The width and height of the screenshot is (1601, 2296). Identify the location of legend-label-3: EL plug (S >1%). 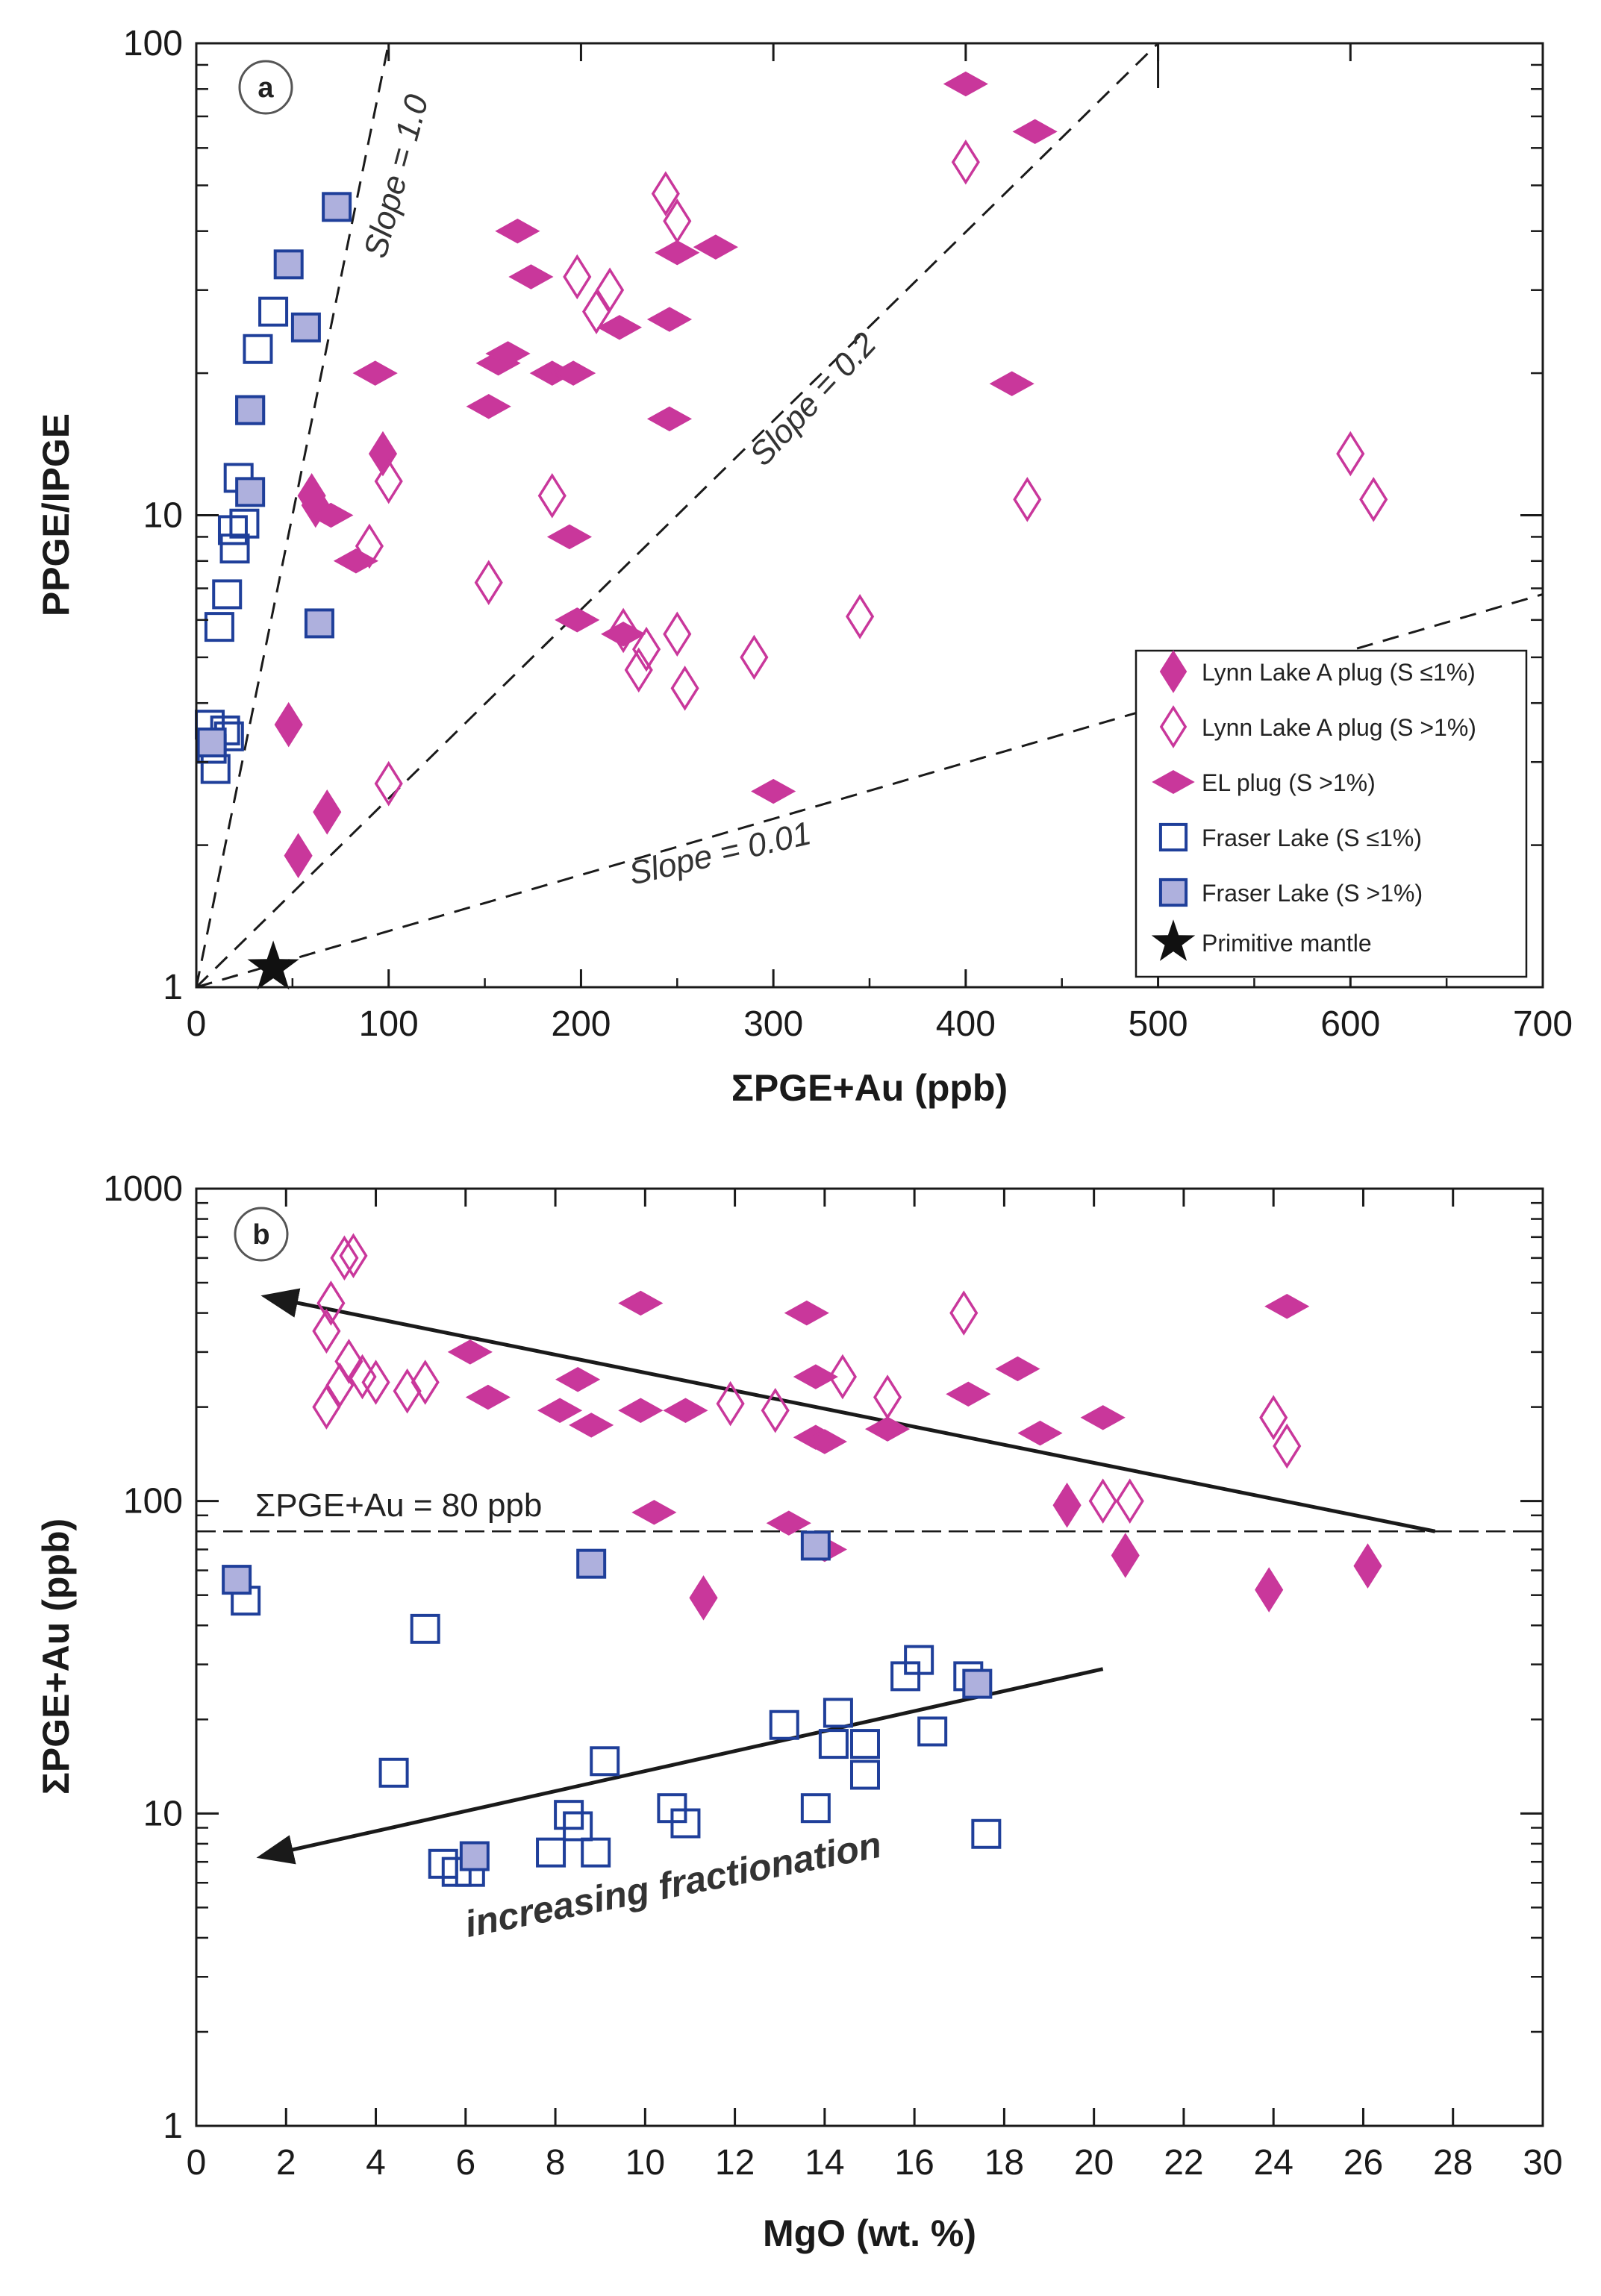
(1289, 783).